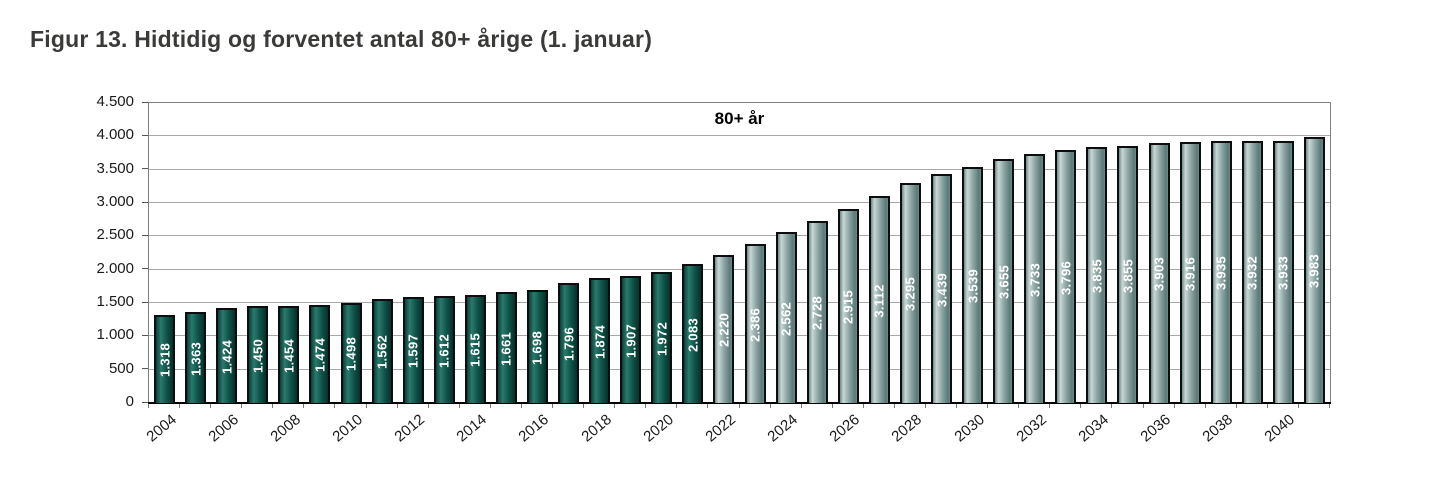  What do you see at coordinates (596, 428) in the screenshot?
I see `x-axis-year-label: 2018` at bounding box center [596, 428].